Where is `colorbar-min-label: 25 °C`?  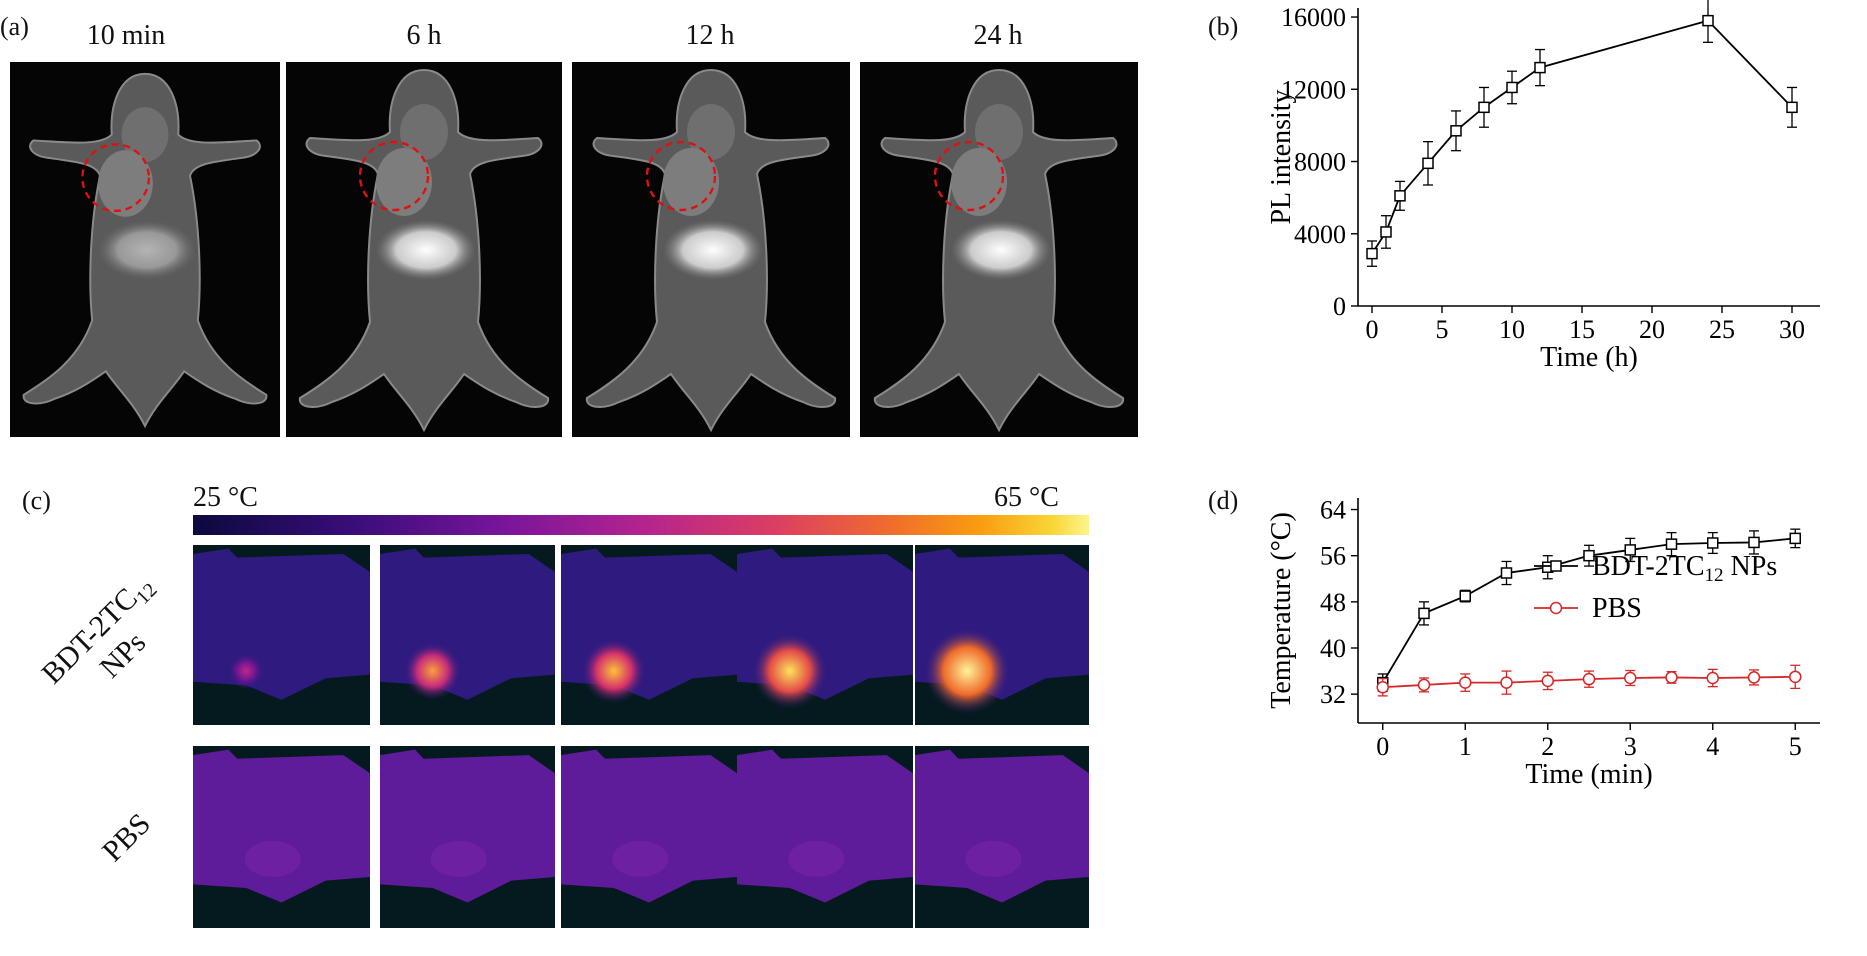
colorbar-min-label: 25 °C is located at coordinates (225, 497).